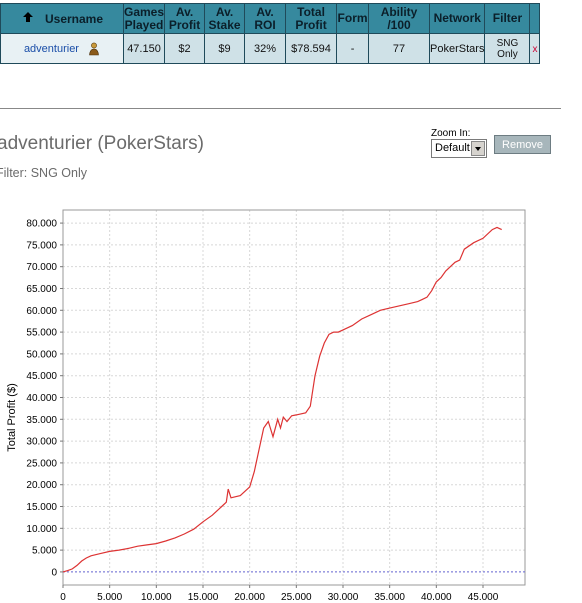 The height and width of the screenshot is (603, 582). Describe the element at coordinates (457, 18) in the screenshot. I see `network-header: Network` at that location.